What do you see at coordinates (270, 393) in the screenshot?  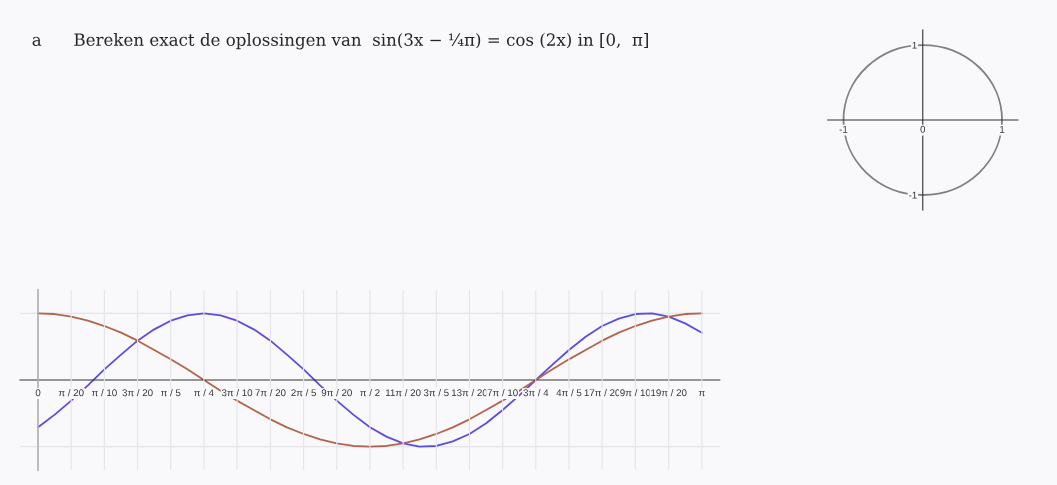 I see `x-tick-label: 7π / 20` at bounding box center [270, 393].